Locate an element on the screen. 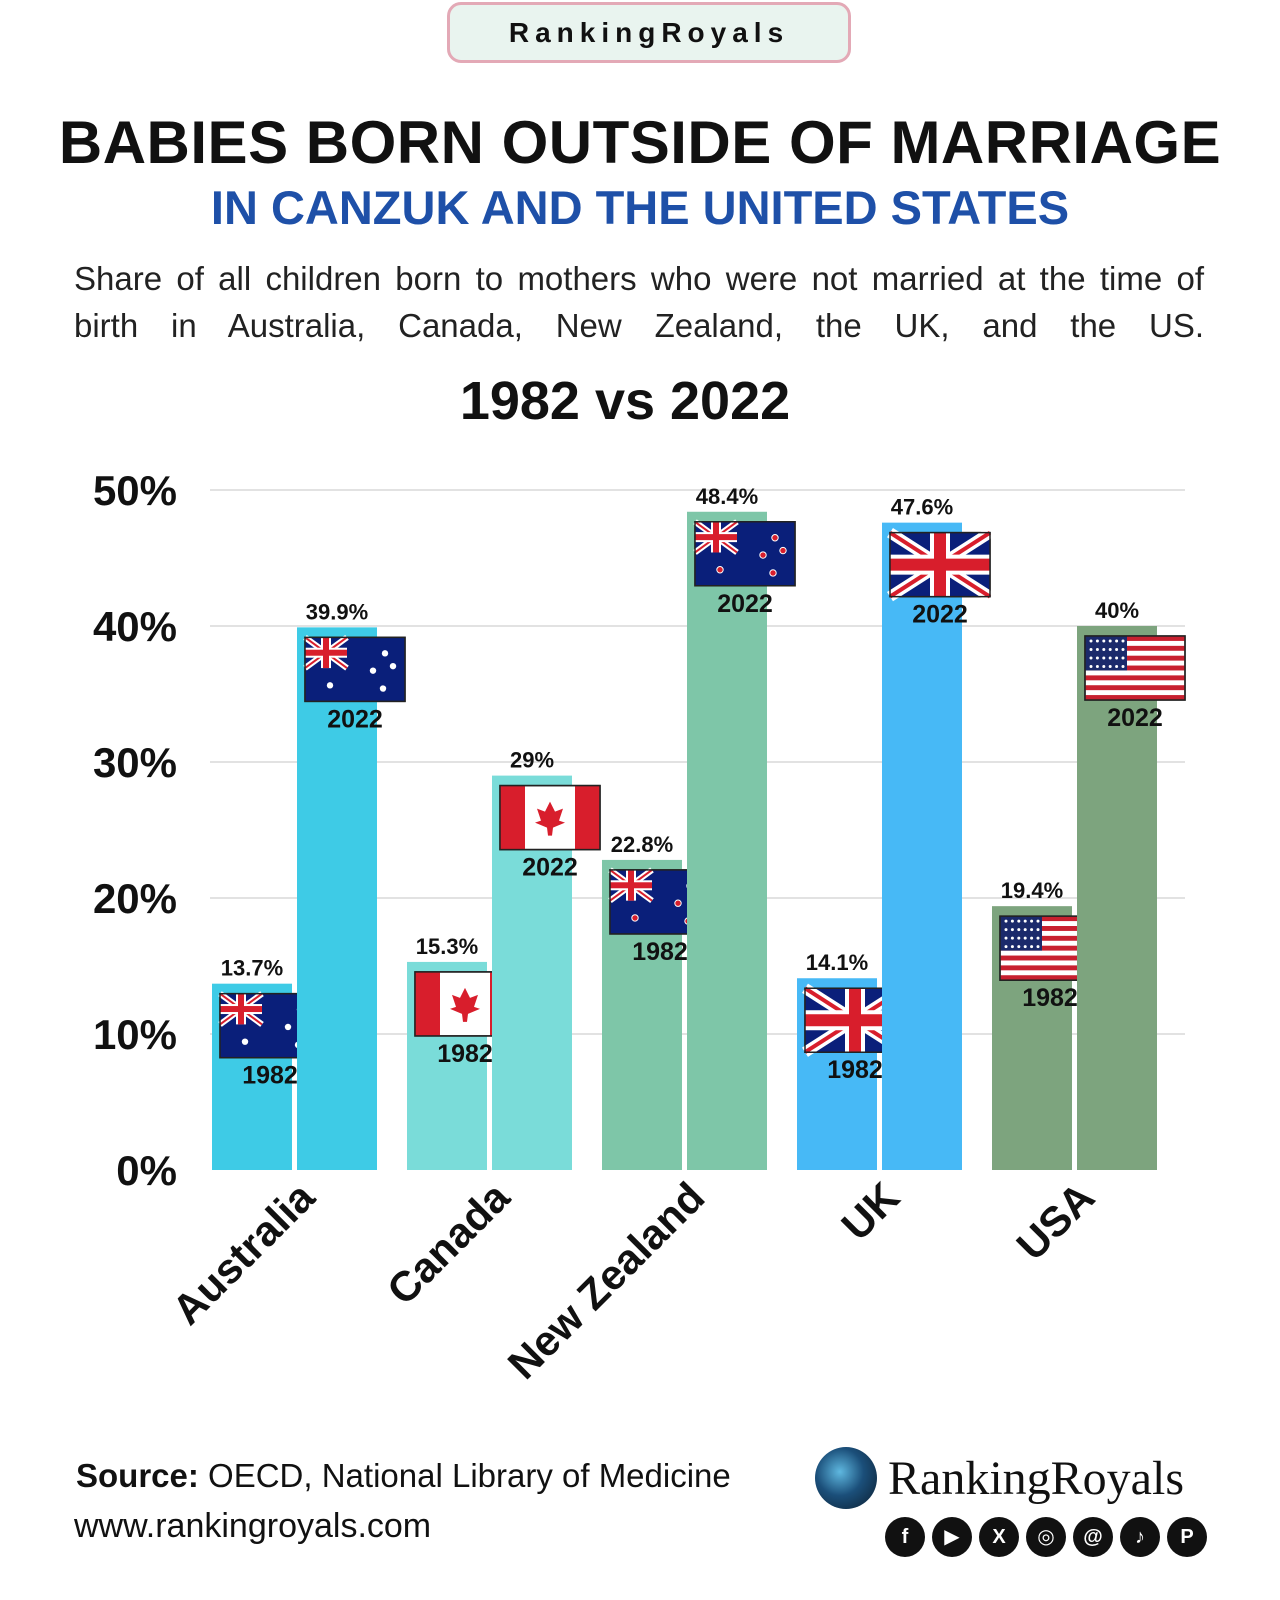 The width and height of the screenshot is (1280, 1600). bar-new-zealand-2022 is located at coordinates (727, 840).